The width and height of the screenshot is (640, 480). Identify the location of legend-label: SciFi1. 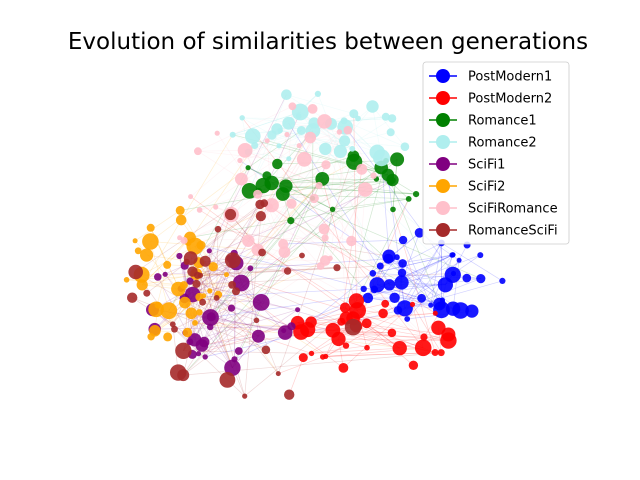
(486, 165).